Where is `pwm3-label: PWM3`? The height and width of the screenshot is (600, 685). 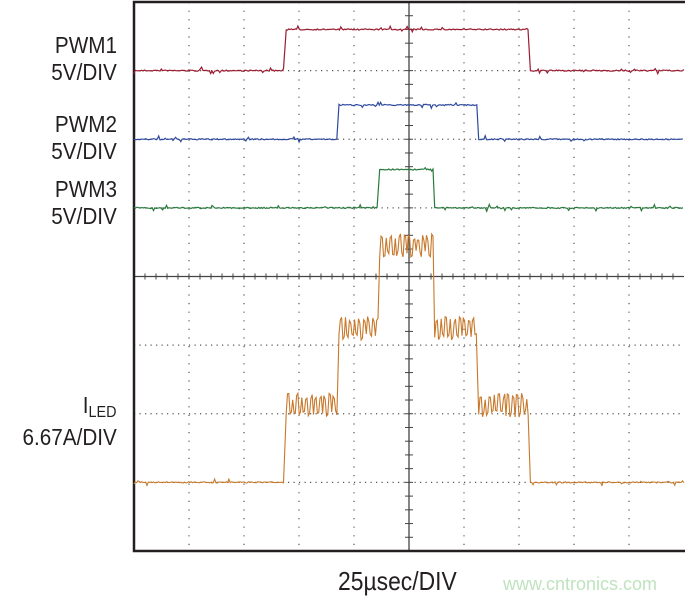
pwm3-label: PWM3 is located at coordinates (85, 189).